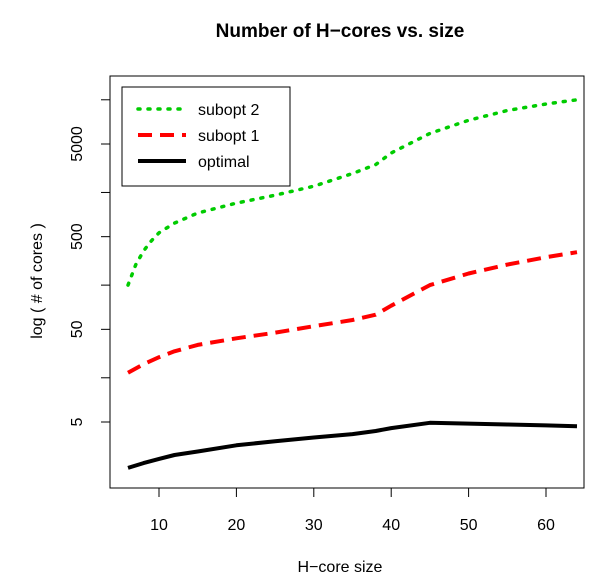 The width and height of the screenshot is (602, 581). What do you see at coordinates (37, 281) in the screenshot?
I see `y-axis-label: log ( # of cores )` at bounding box center [37, 281].